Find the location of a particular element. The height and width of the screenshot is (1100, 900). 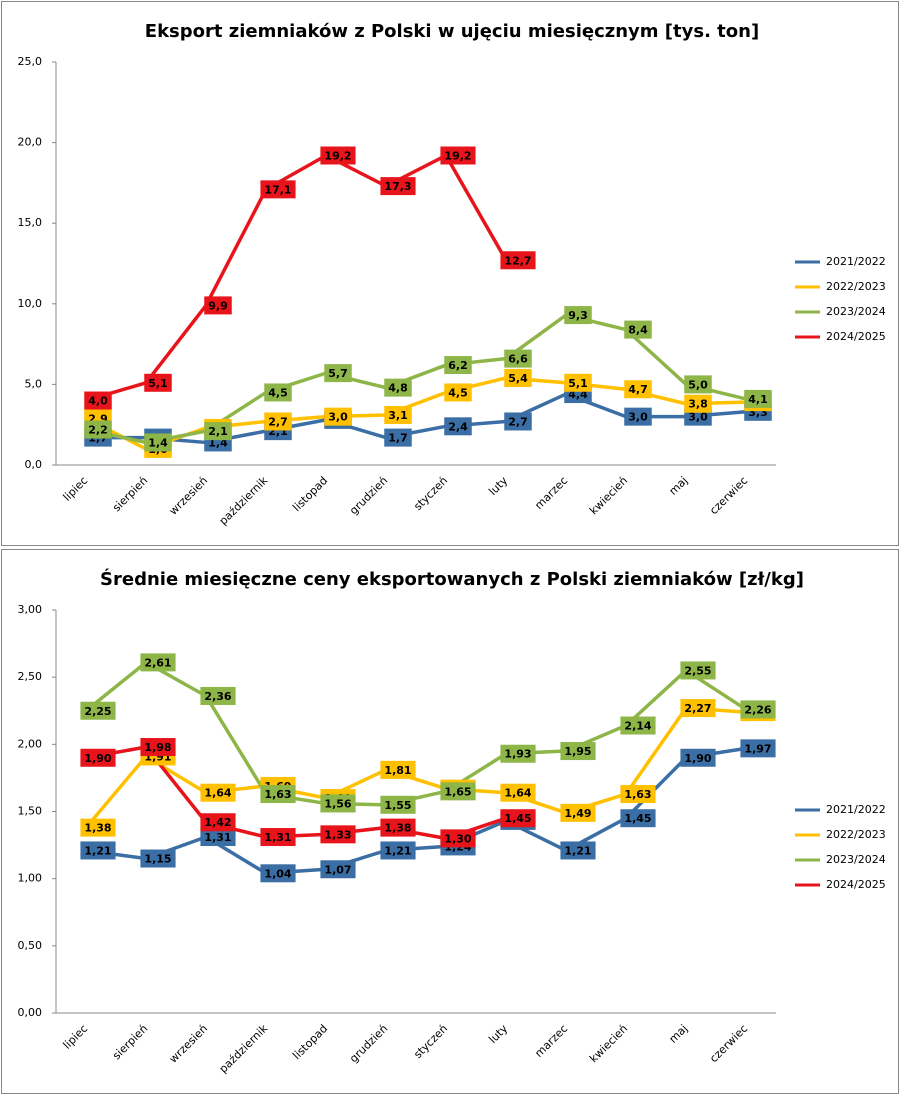

value-label: 12,7 is located at coordinates (518, 260).